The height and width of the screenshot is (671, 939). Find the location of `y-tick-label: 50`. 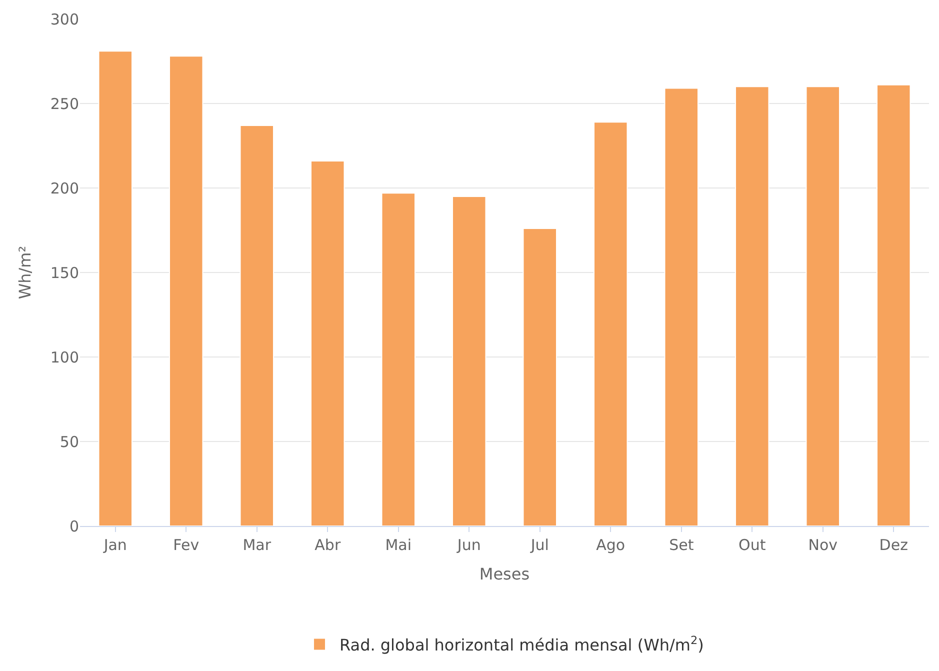

y-tick-label: 50 is located at coordinates (69, 441).